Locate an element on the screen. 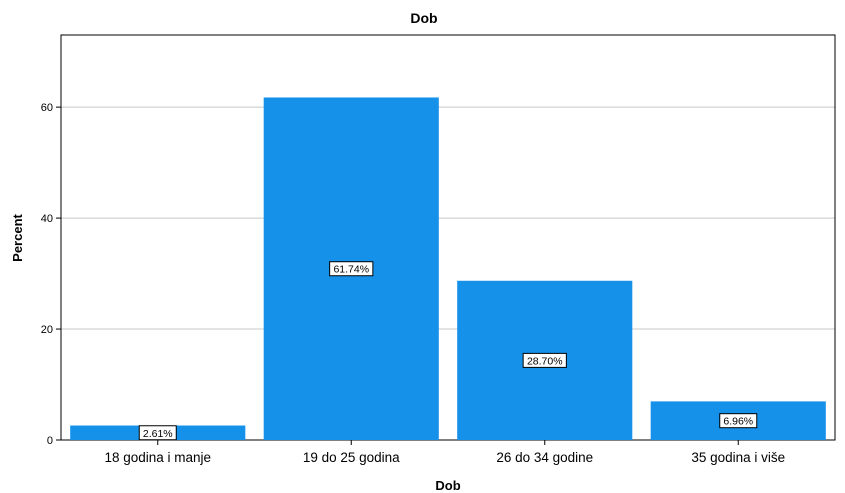  data-label: 28.70% is located at coordinates (545, 361).